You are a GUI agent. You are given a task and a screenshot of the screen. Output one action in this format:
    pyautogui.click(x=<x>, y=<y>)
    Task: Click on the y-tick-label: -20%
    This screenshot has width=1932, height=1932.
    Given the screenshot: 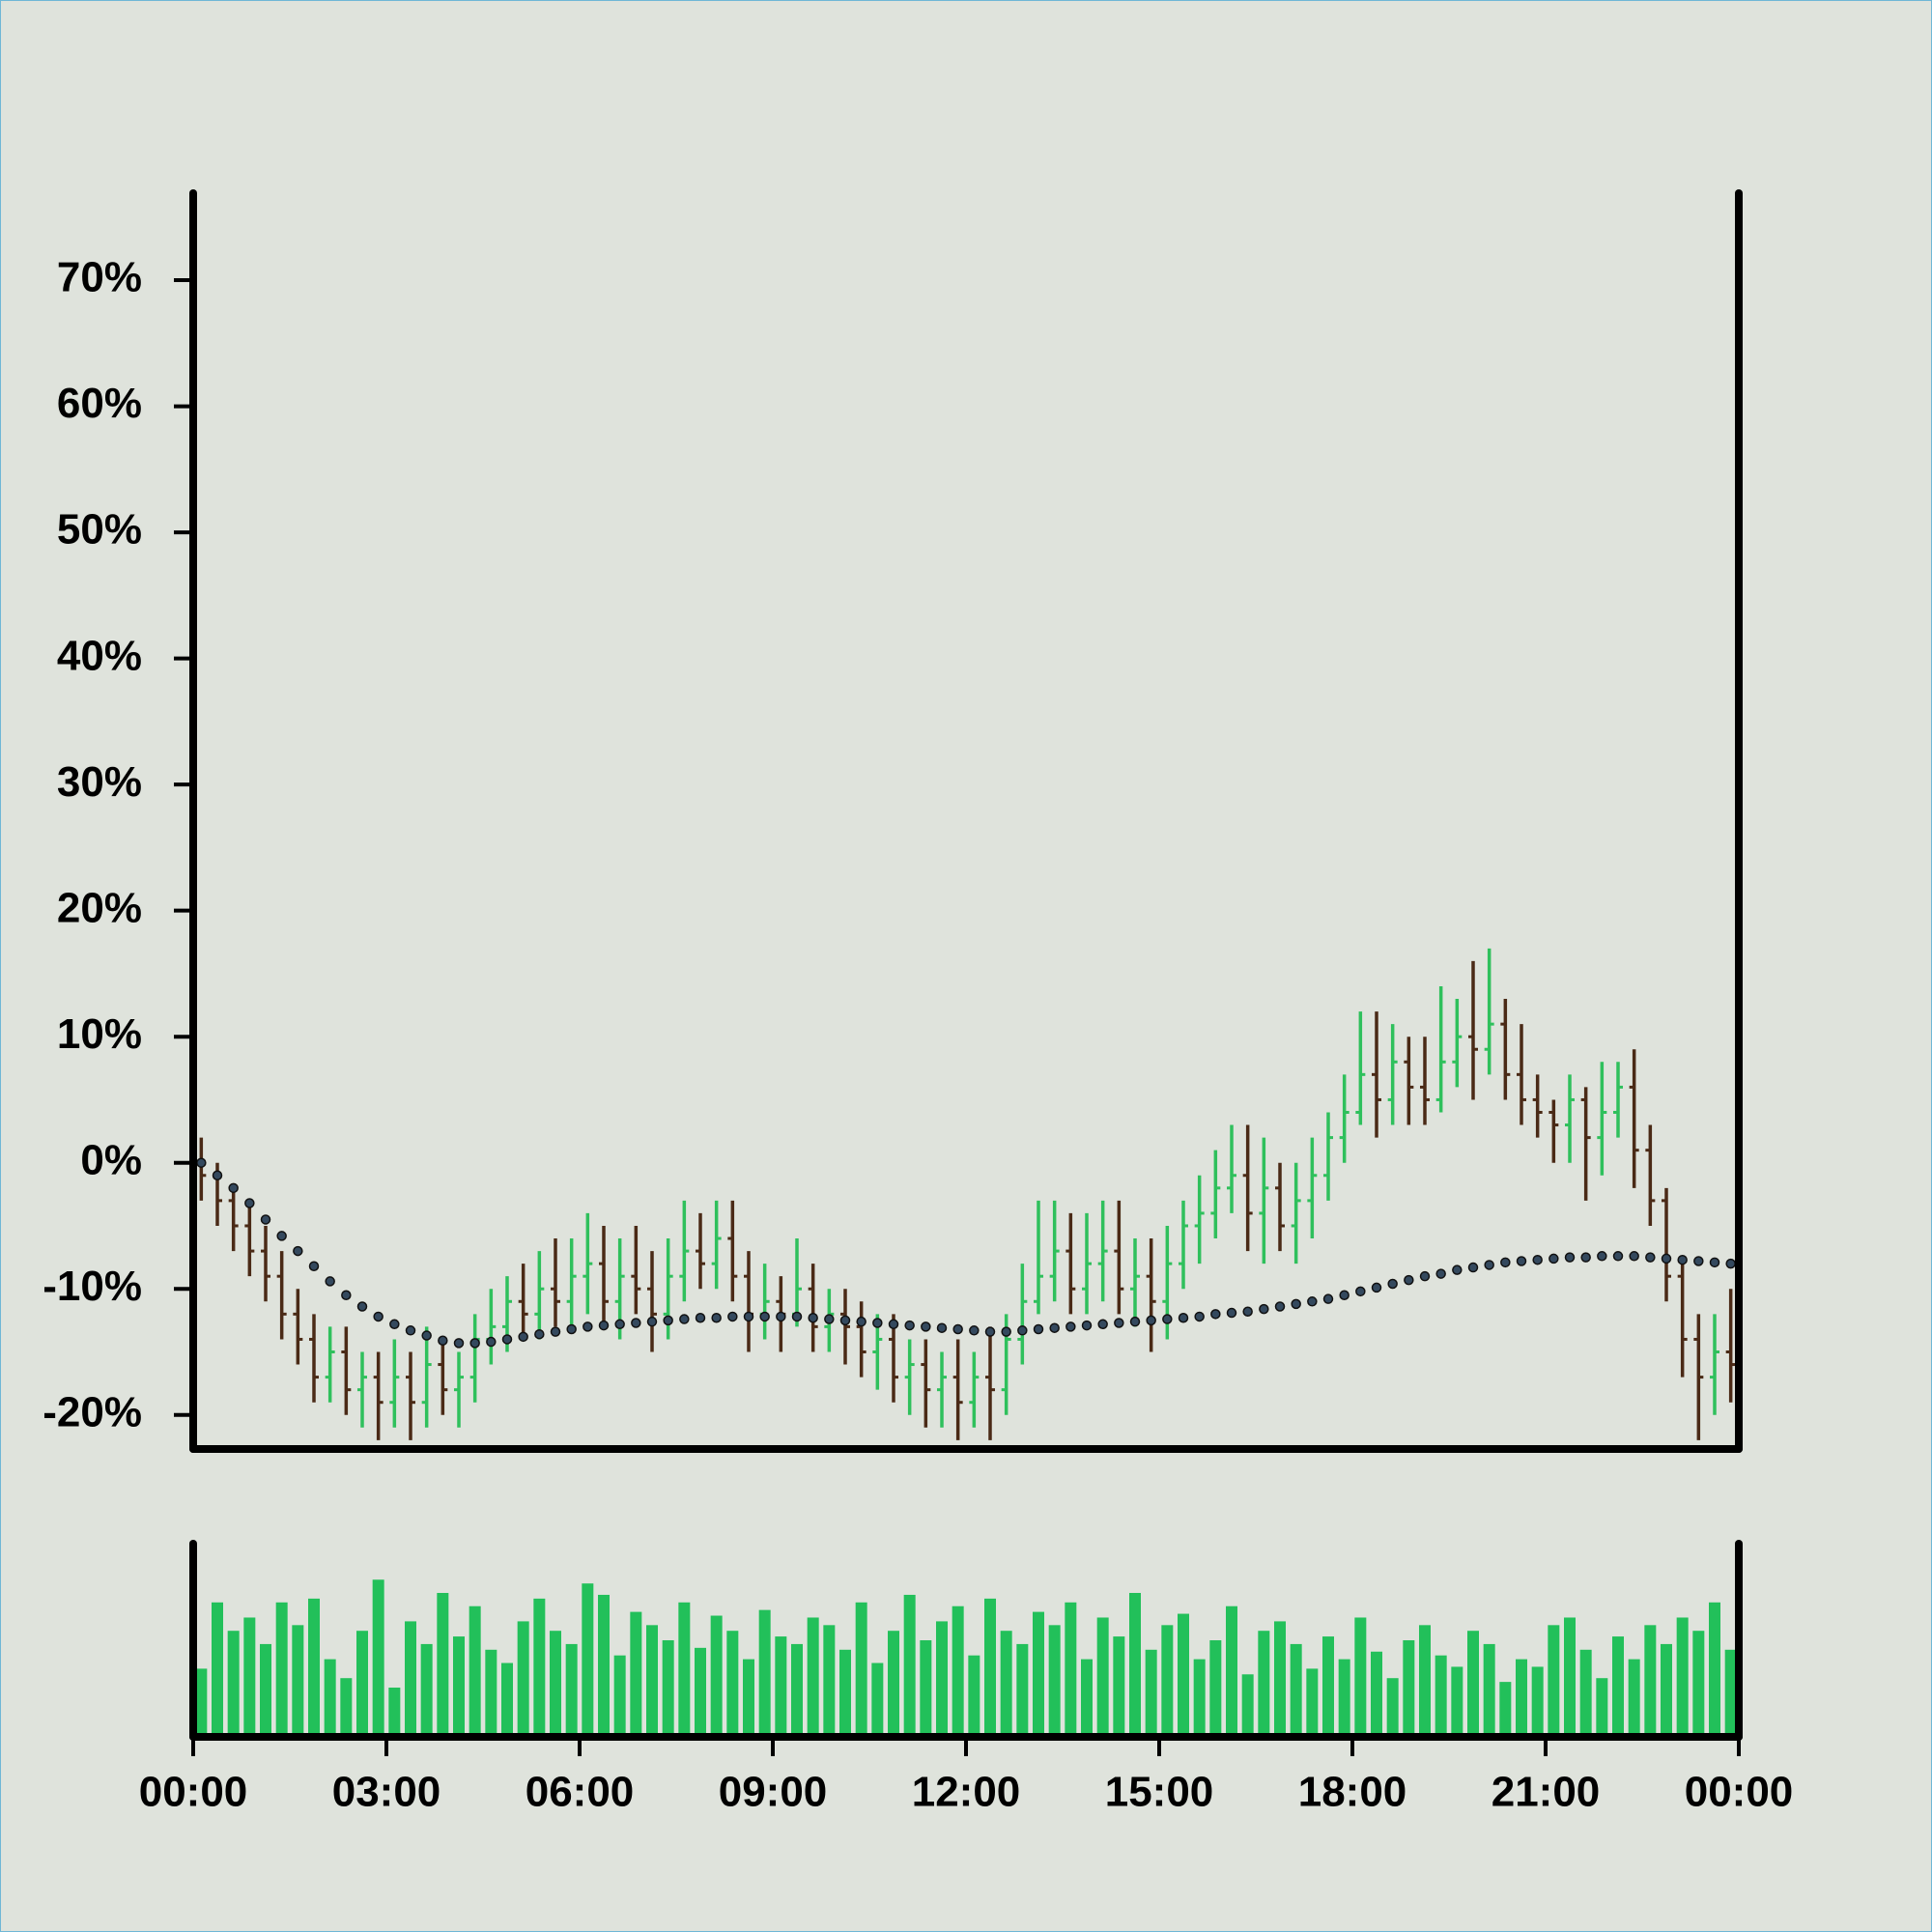 What is the action you would take?
    pyautogui.click(x=92, y=1411)
    